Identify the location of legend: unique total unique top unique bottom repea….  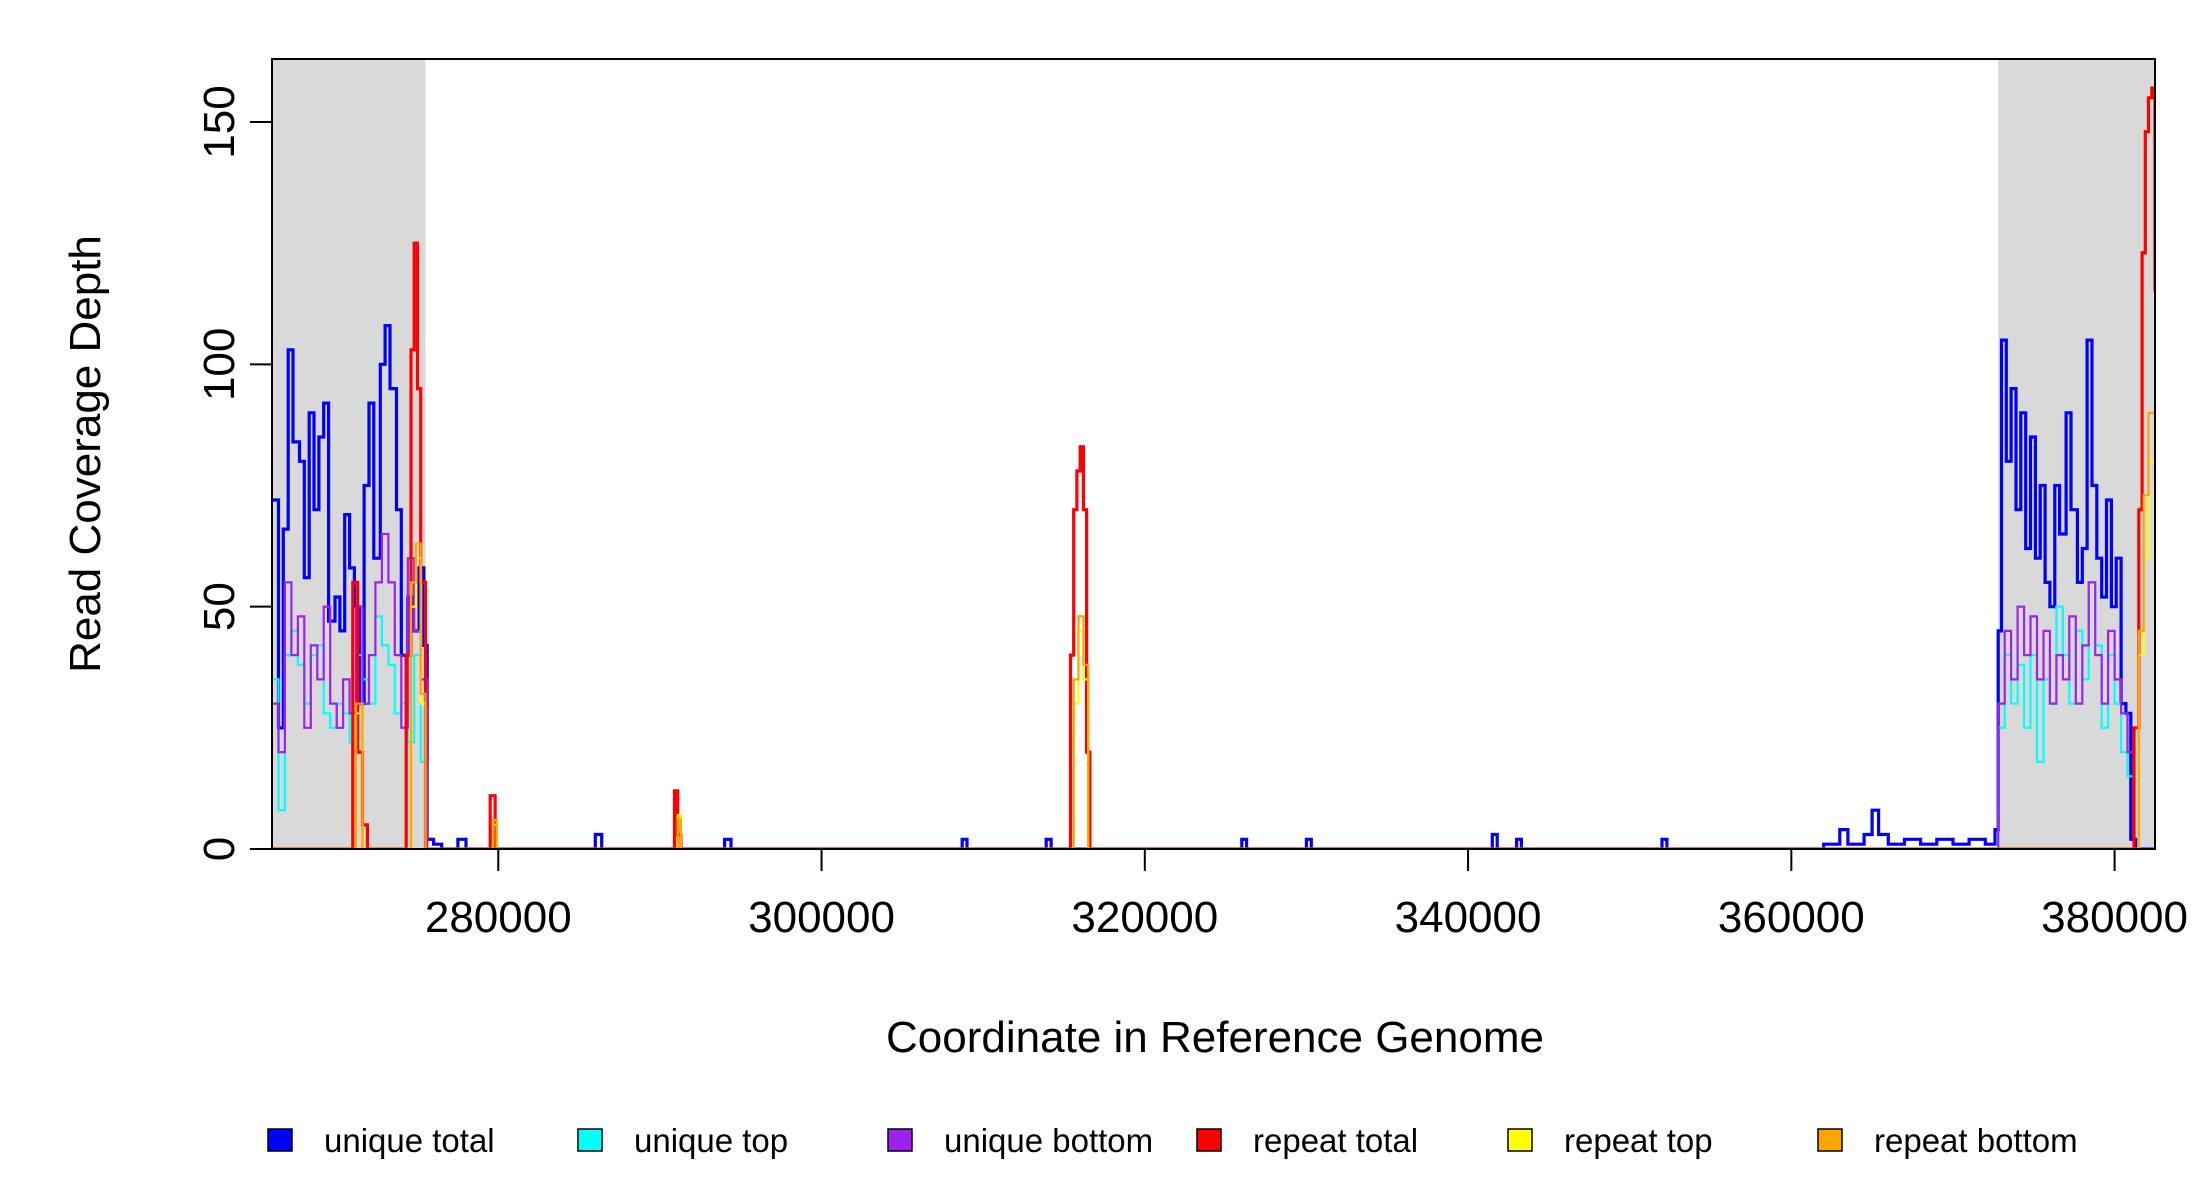
(1172, 1140).